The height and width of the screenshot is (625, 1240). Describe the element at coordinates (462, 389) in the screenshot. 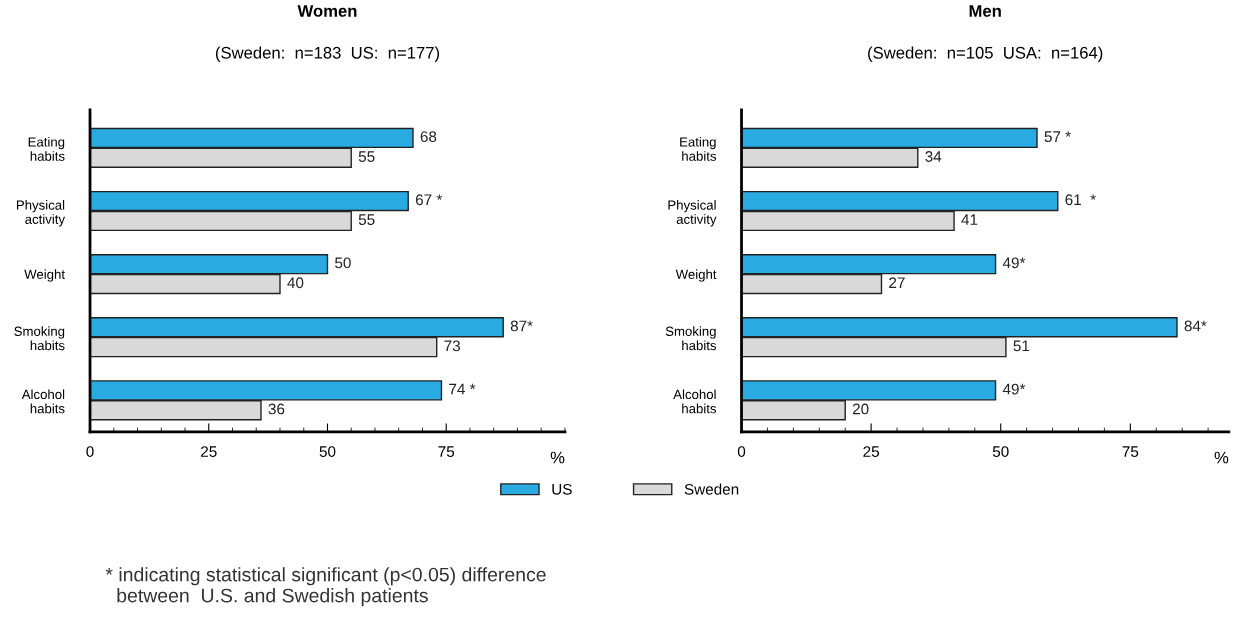

I see `data-label: 74 *` at that location.